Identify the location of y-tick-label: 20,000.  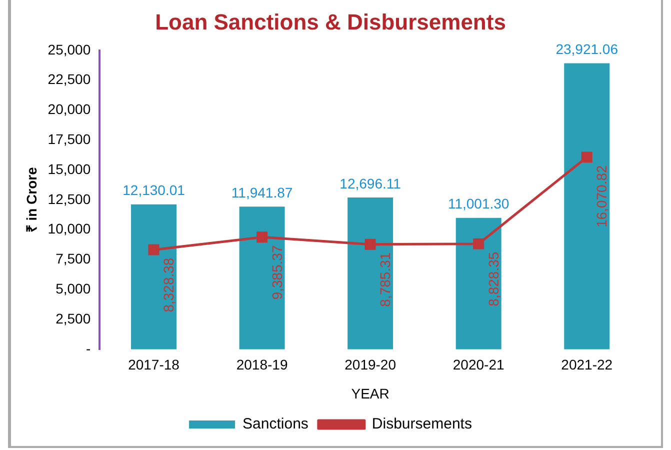
(69, 109).